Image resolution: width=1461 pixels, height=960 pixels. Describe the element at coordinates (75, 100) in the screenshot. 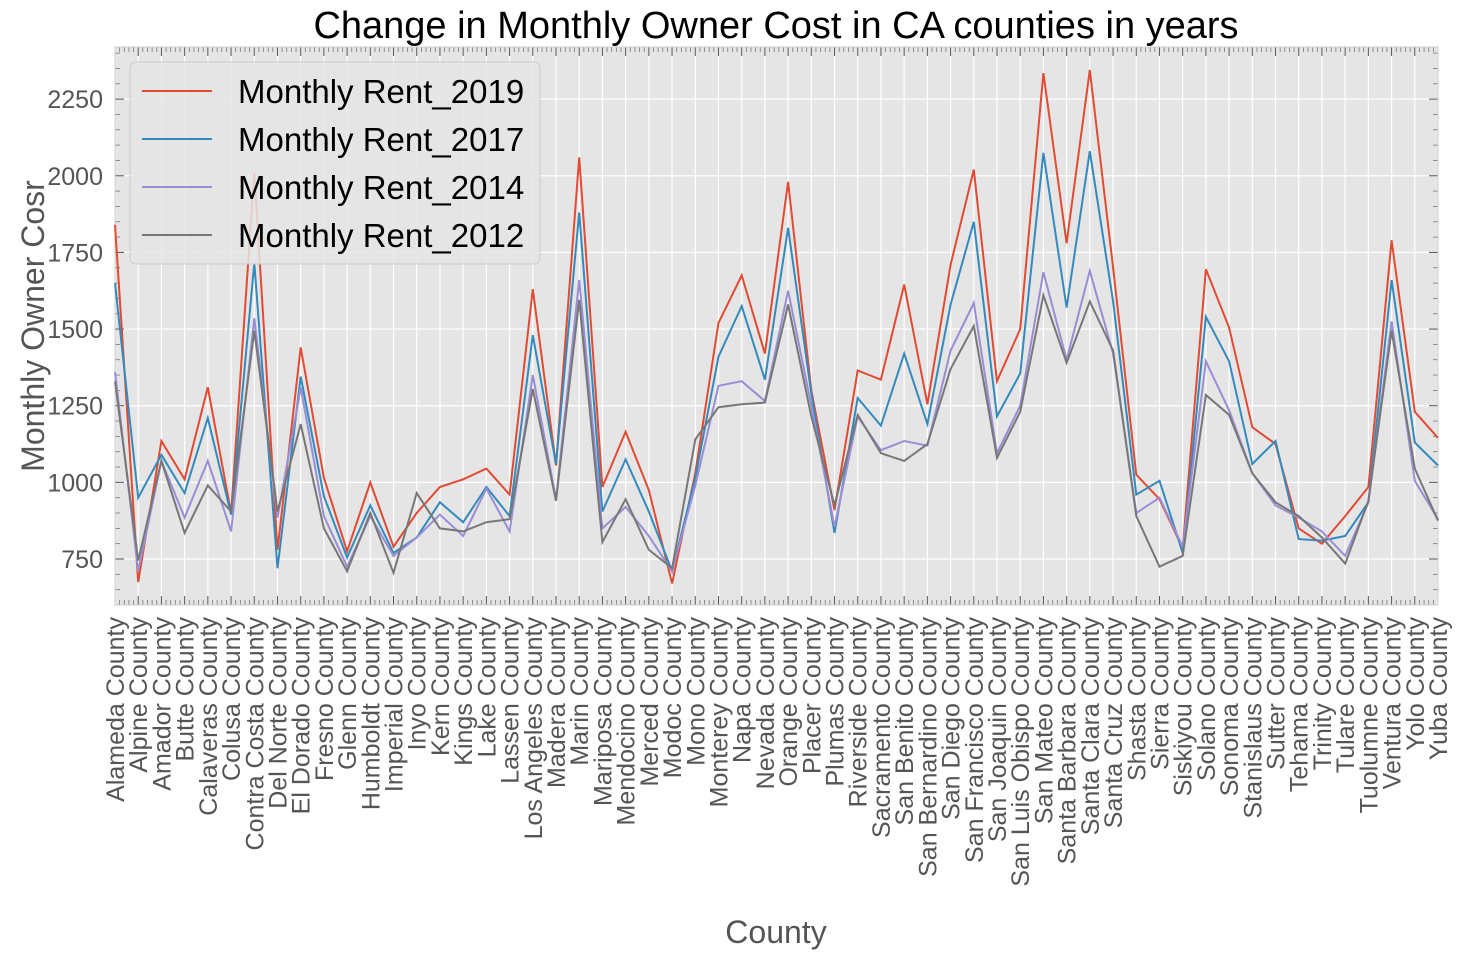

I see `y-tick-label: 2250` at that location.